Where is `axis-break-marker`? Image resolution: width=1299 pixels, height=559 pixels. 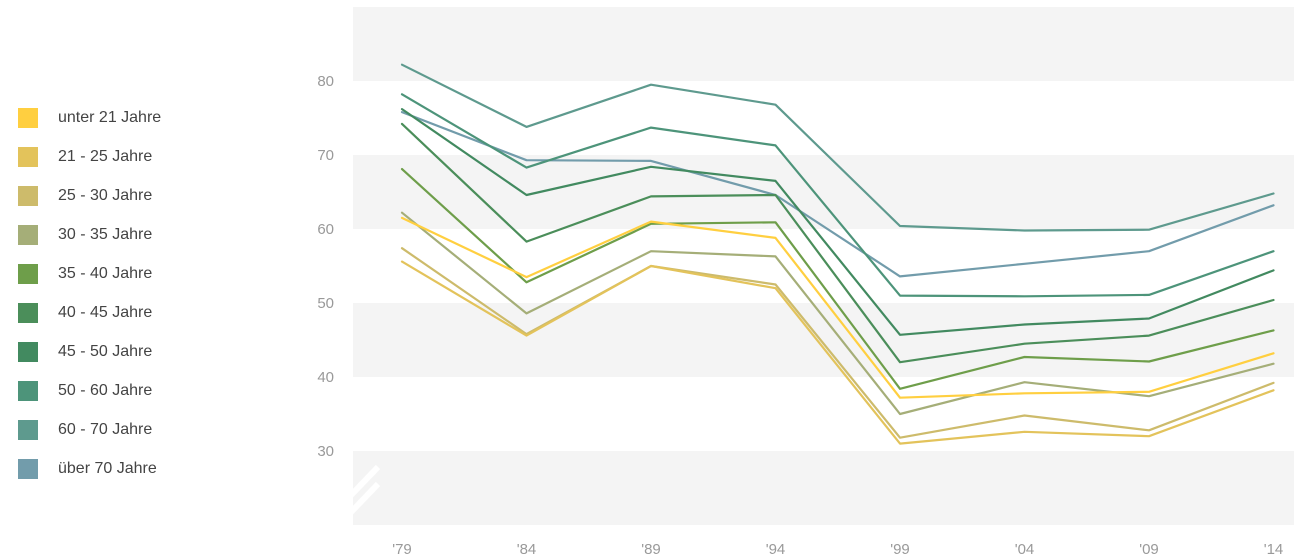
axis-break-marker is located at coordinates (355, 499).